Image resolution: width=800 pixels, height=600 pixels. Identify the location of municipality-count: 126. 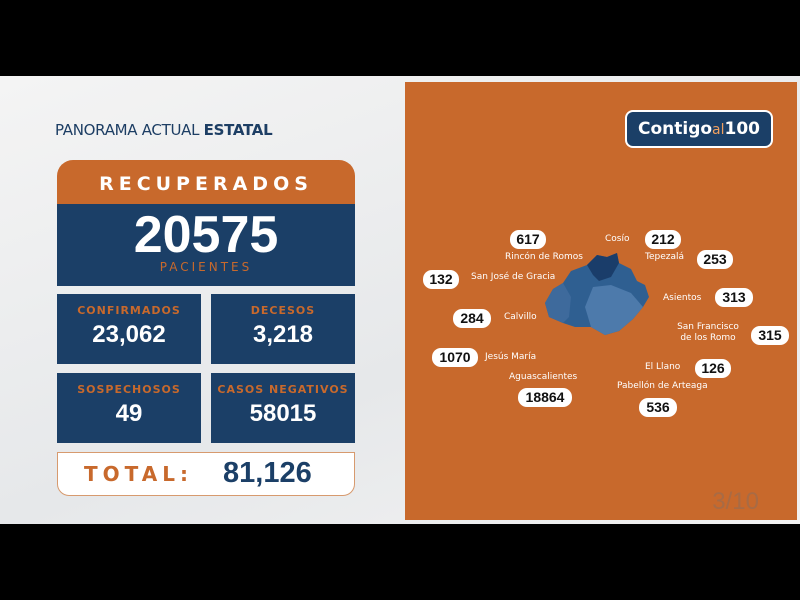
(713, 368).